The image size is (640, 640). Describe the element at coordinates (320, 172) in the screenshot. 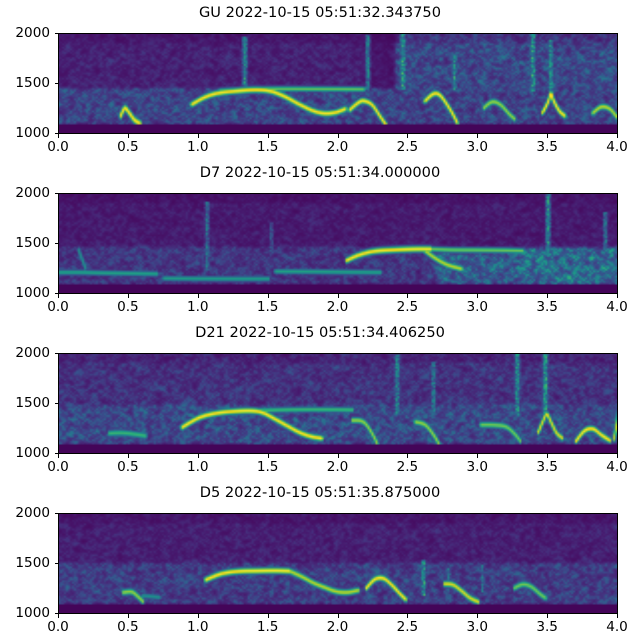

I see `panel-title: D7 2022-10-15 05:51:34.000000` at that location.